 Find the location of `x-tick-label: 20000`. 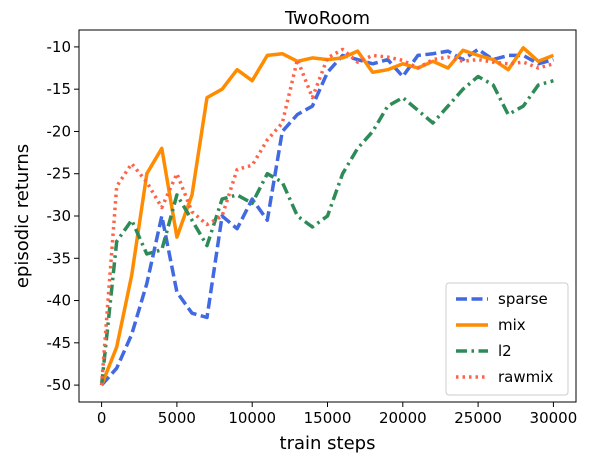

x-tick-label: 20000 is located at coordinates (403, 418).